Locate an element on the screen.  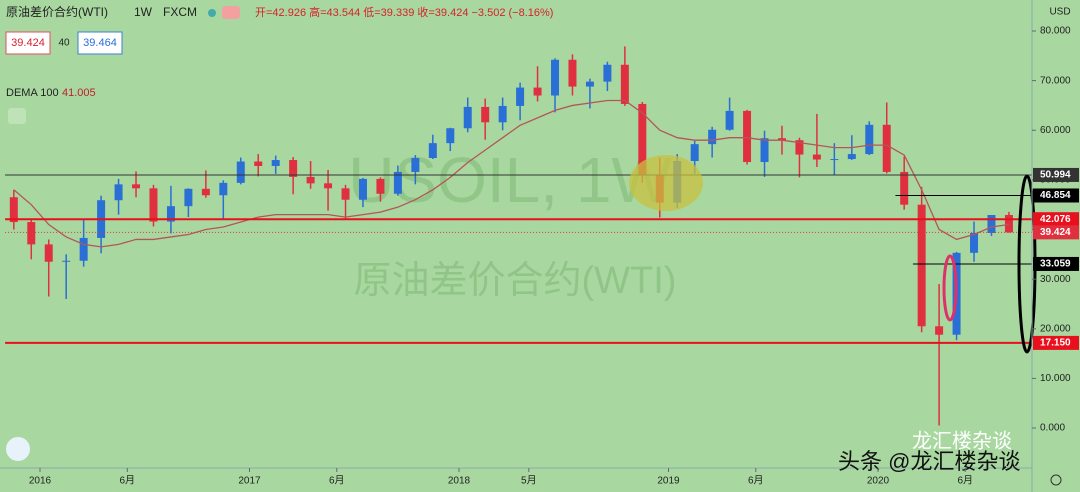
settings-icon is located at coordinates (1056, 480).